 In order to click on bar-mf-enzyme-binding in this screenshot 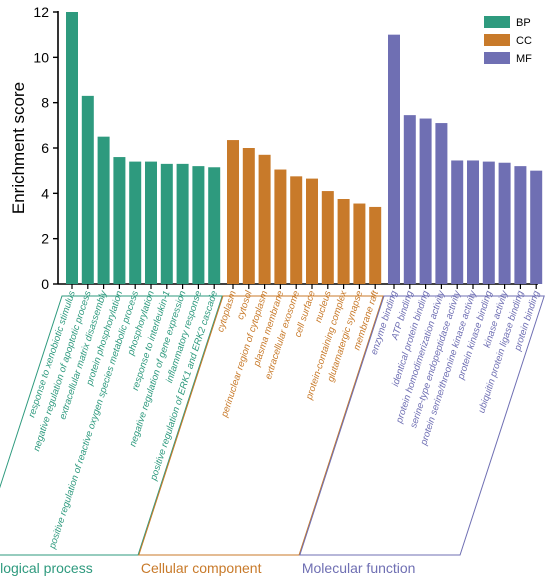, I will do `click(394, 159)`.